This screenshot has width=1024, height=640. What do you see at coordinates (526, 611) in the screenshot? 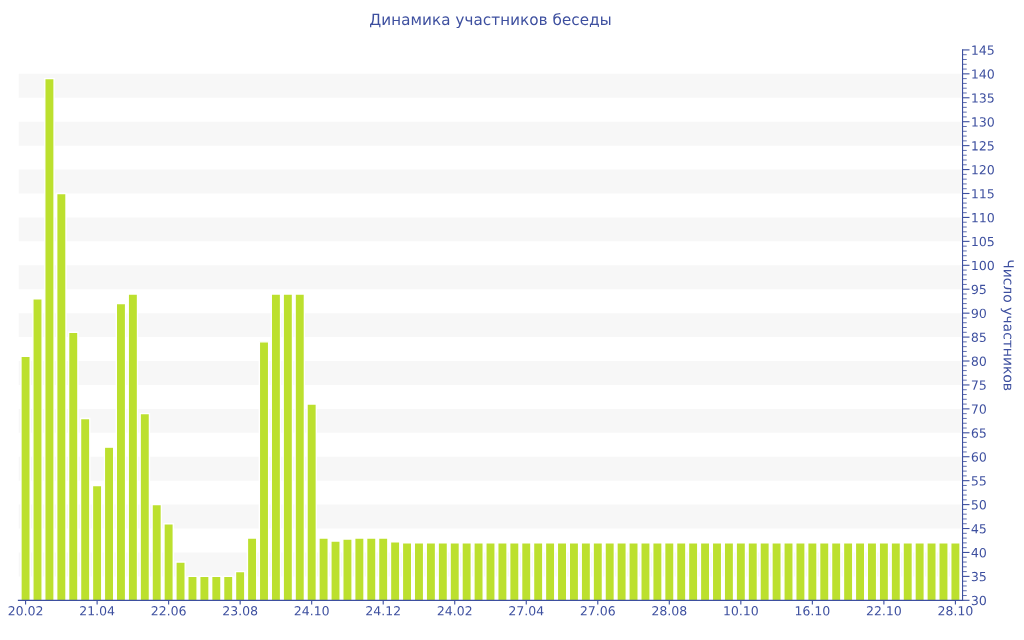
I see `x-tick-label: 27.04` at bounding box center [526, 611].